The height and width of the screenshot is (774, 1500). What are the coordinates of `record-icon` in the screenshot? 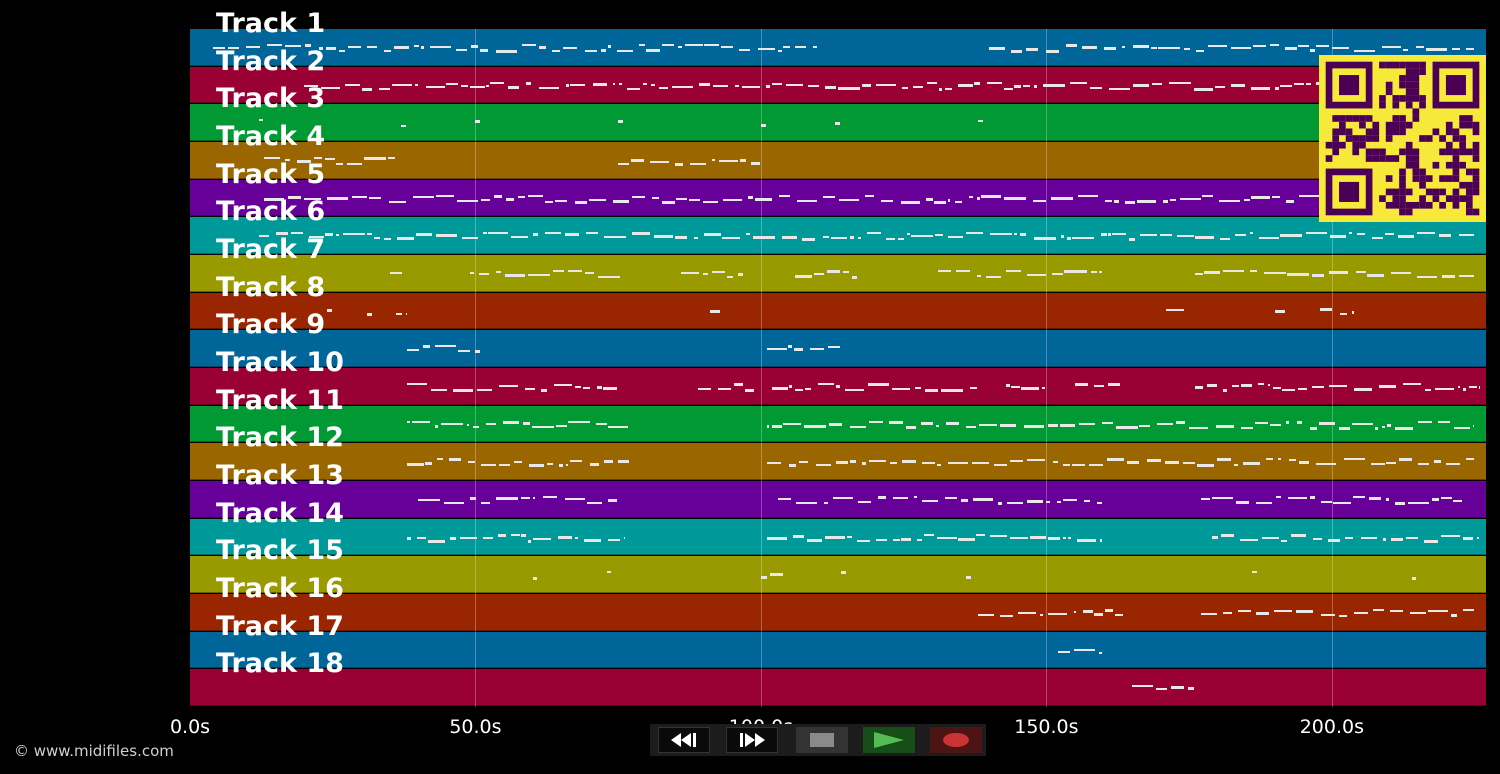 It's located at (956, 740).